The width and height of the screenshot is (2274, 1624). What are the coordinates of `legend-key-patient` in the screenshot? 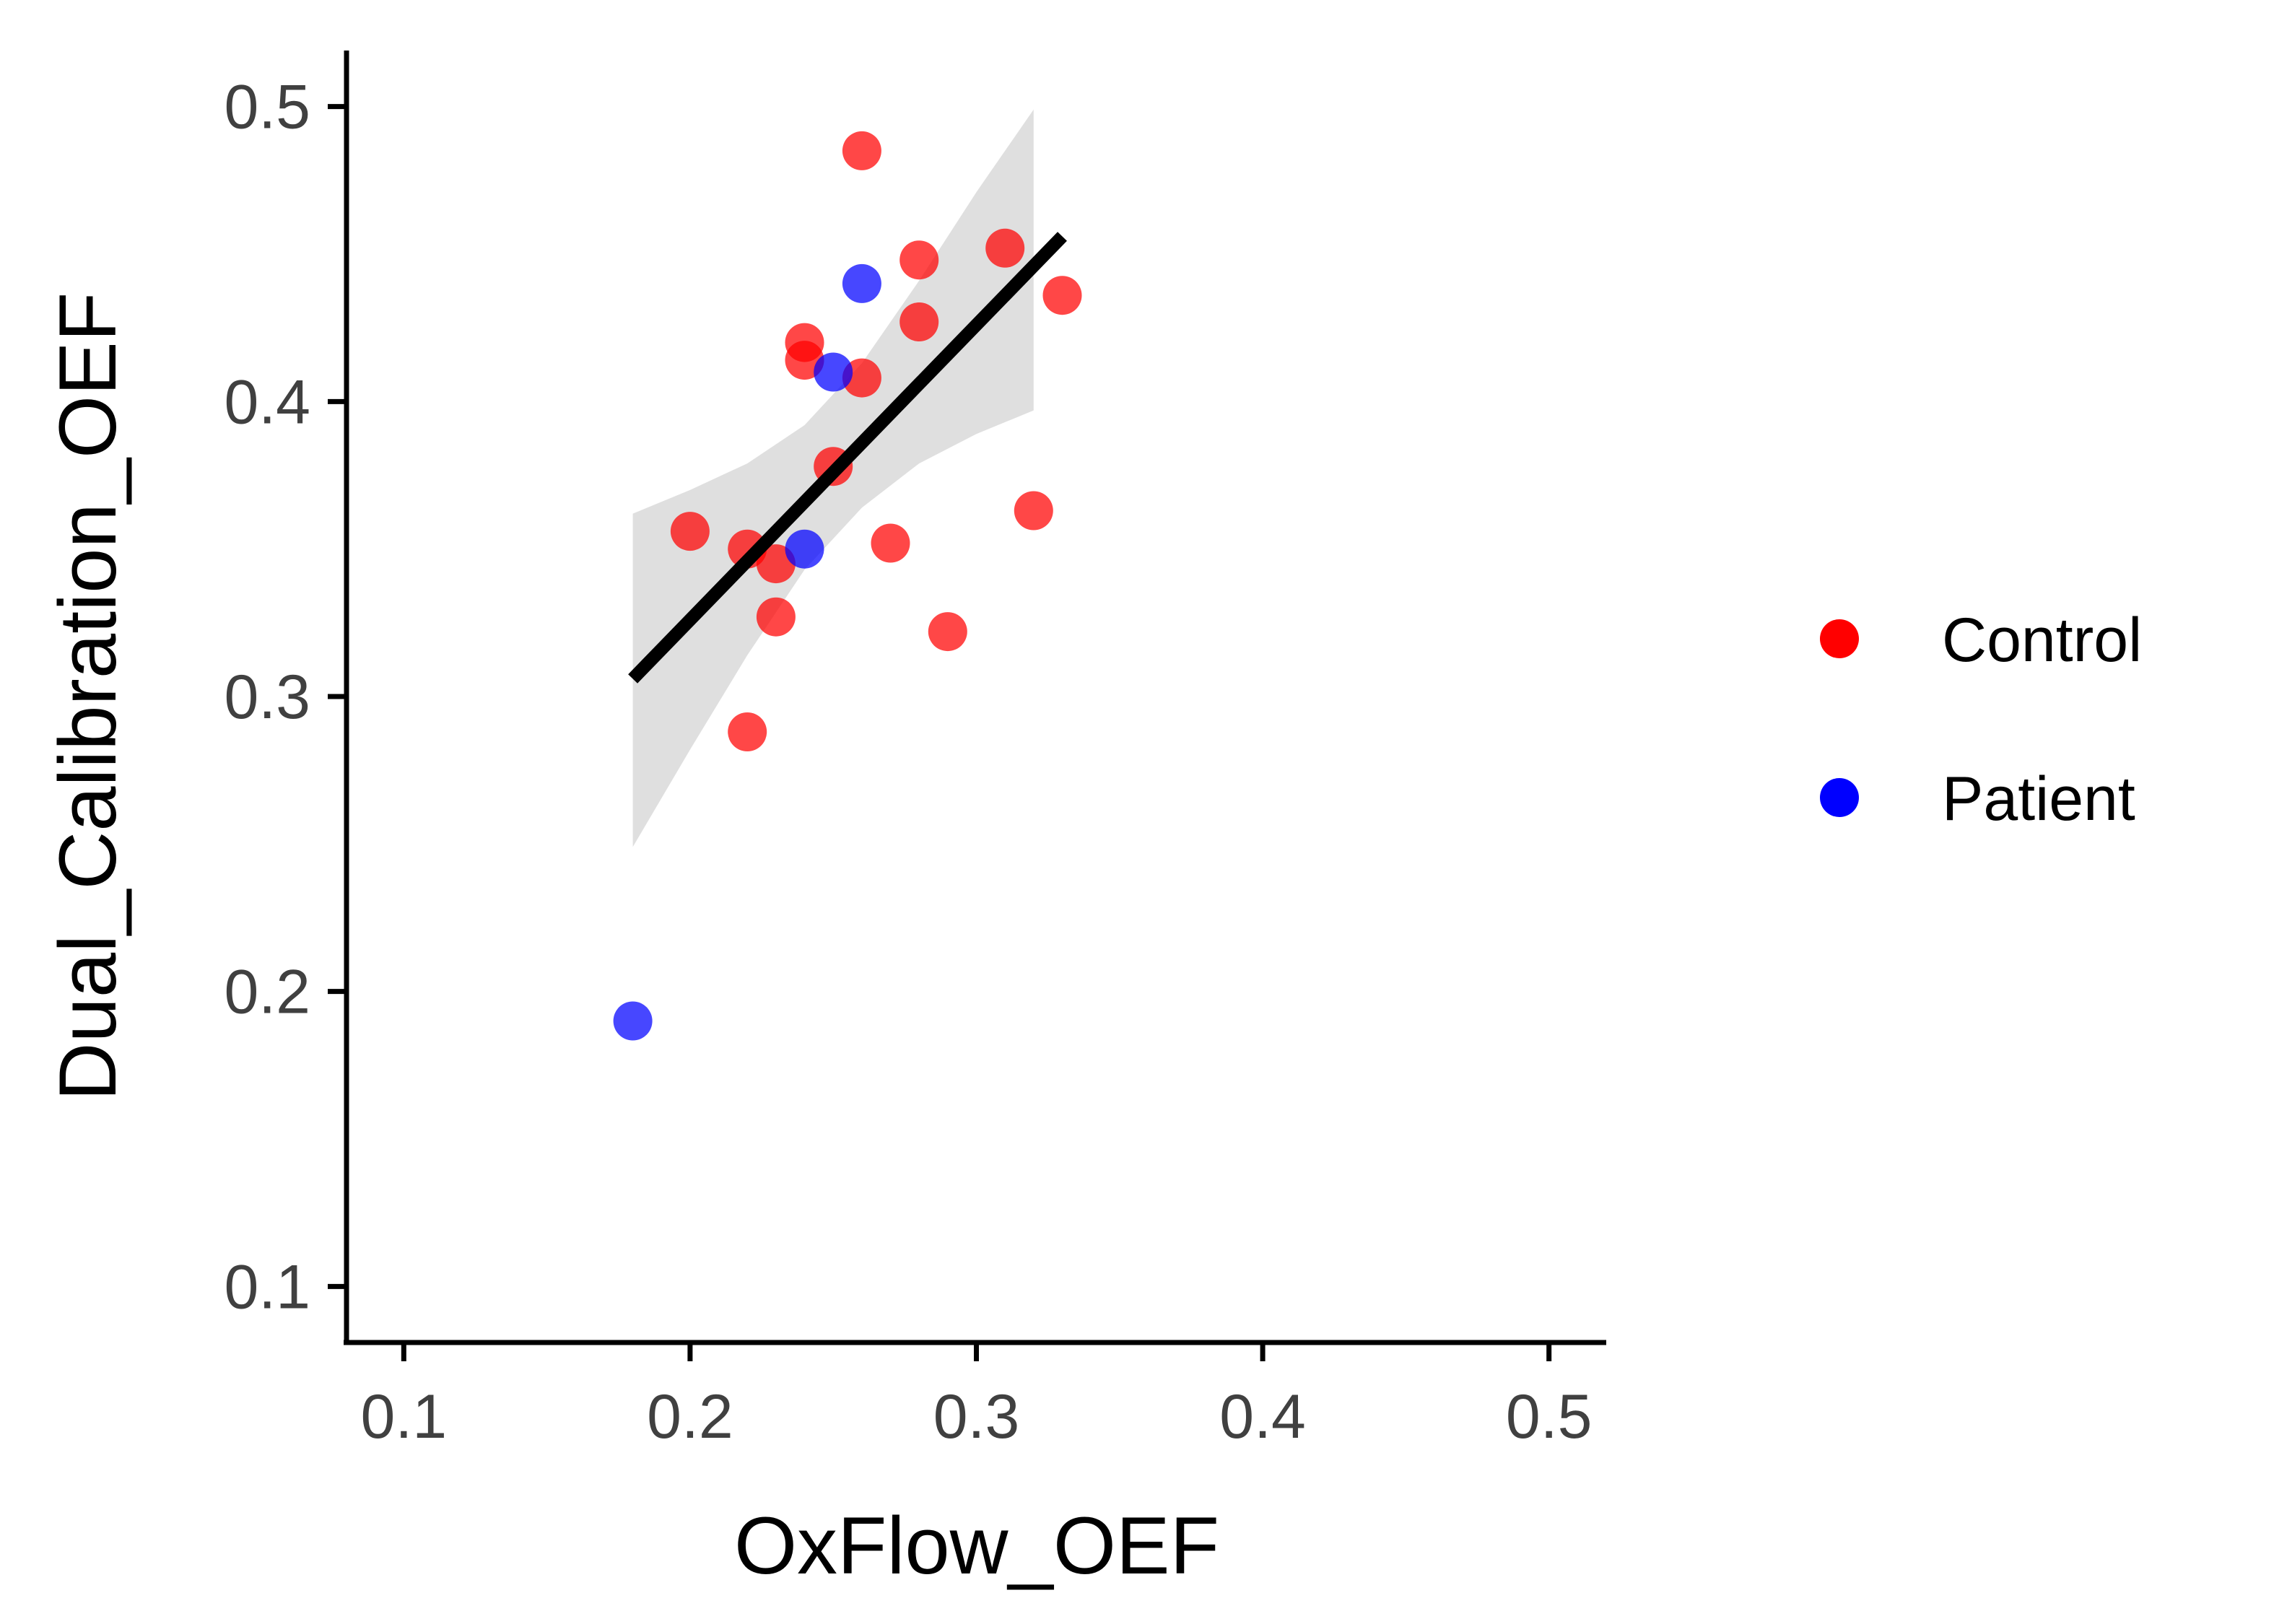 It's located at (1840, 797).